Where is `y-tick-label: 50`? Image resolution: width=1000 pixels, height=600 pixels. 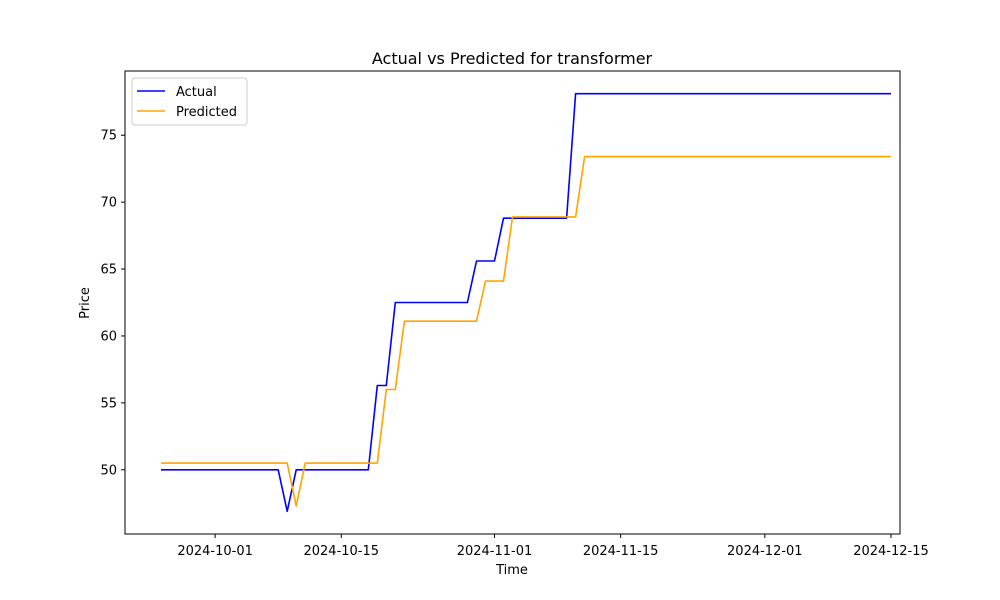 y-tick-label: 50 is located at coordinates (108, 470).